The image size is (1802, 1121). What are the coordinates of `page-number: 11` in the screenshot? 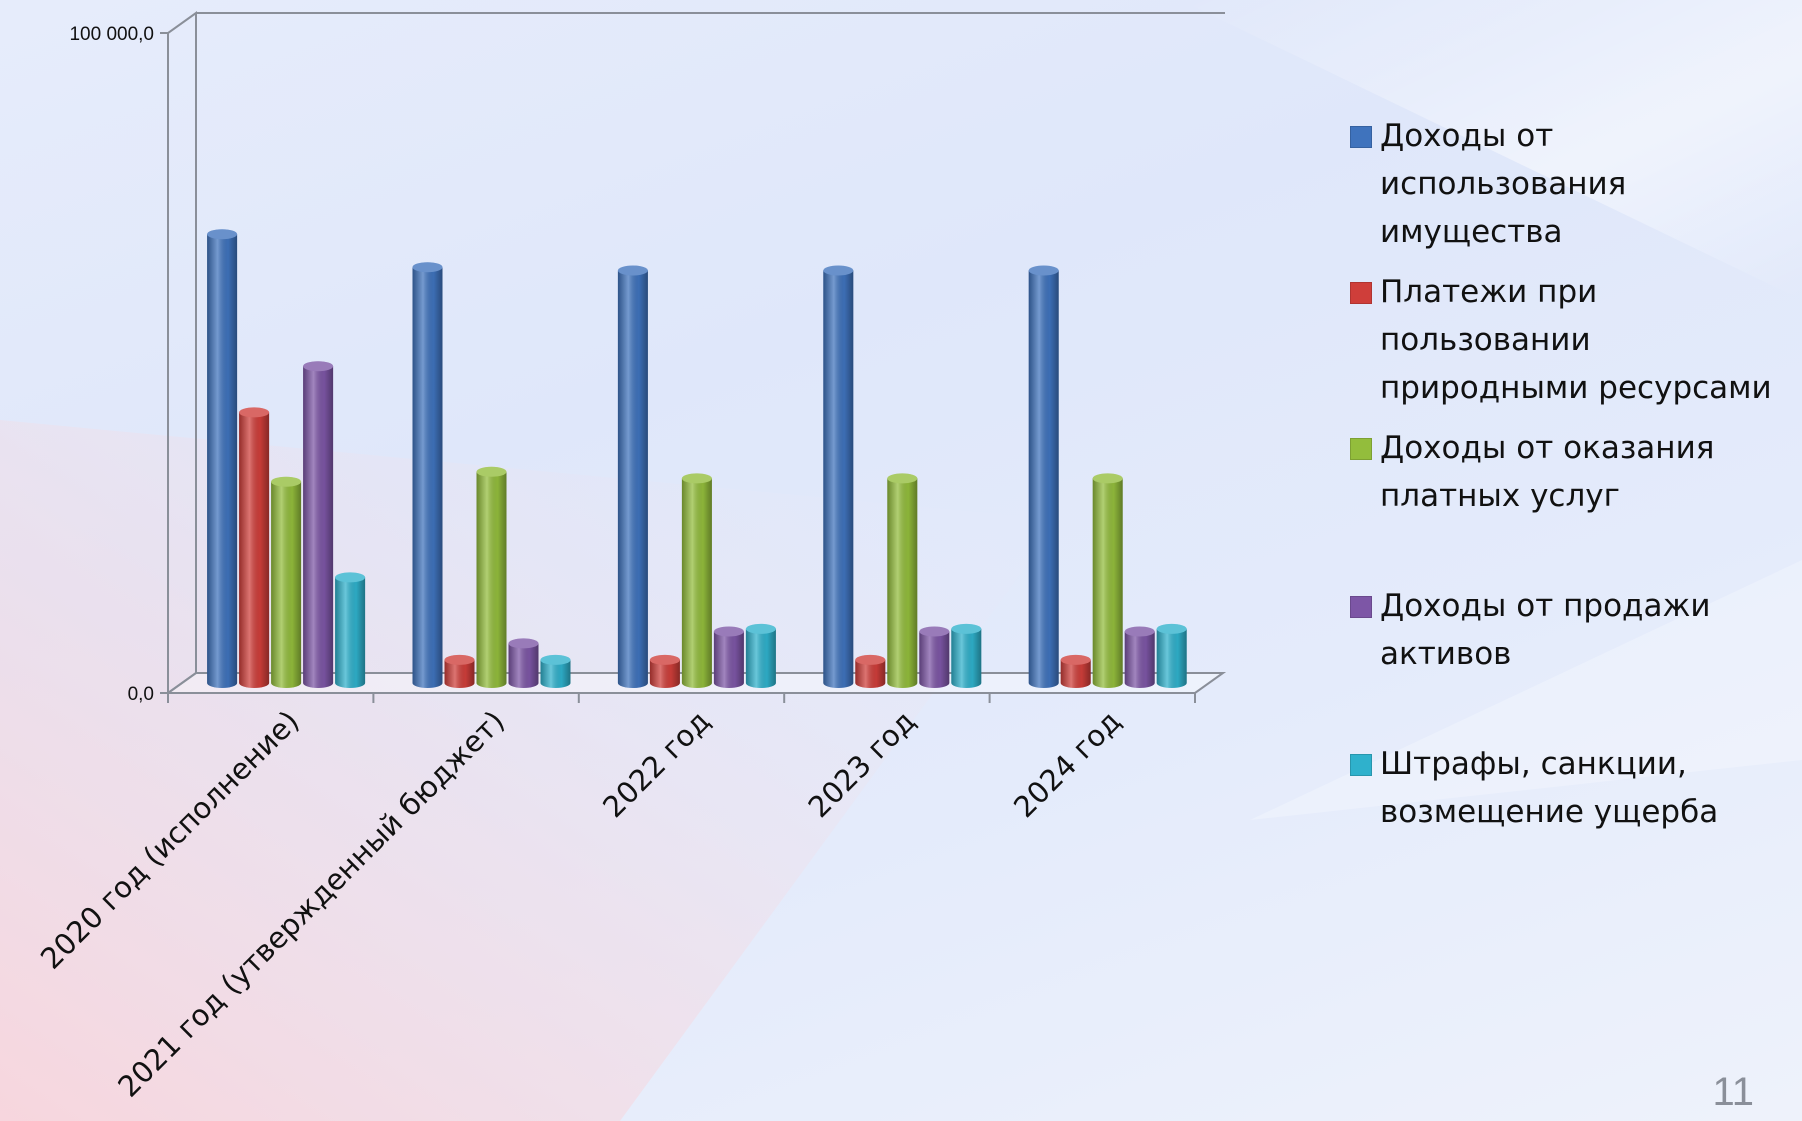 It's located at (1733, 1092).